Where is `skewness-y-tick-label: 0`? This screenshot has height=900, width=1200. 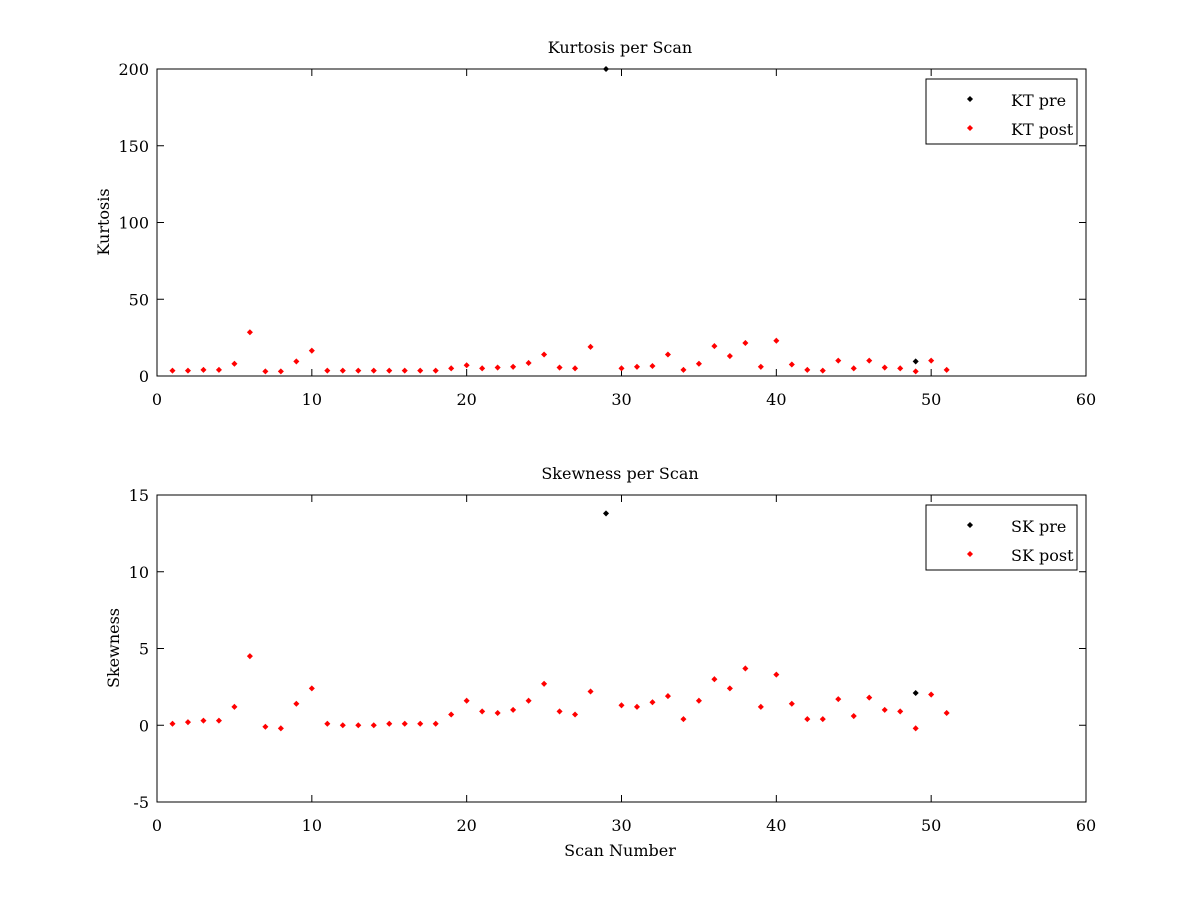
skewness-y-tick-label: 0 is located at coordinates (144, 725).